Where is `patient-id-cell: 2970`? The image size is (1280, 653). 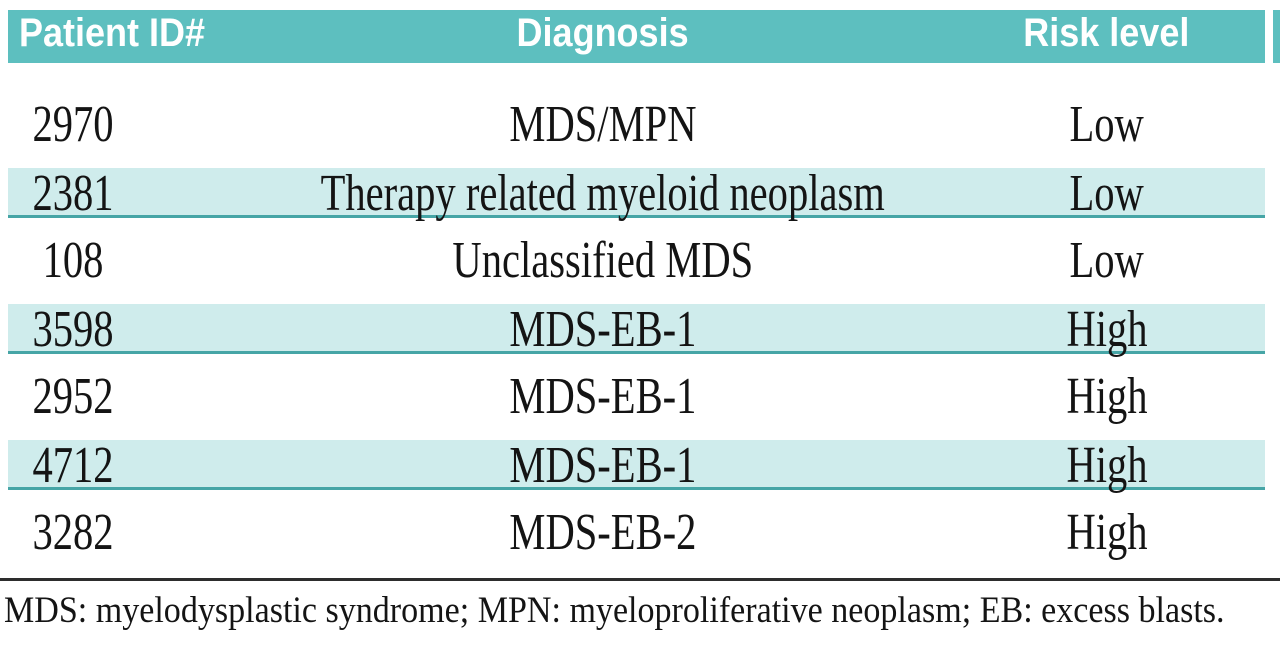 patient-id-cell: 2970 is located at coordinates (73, 125).